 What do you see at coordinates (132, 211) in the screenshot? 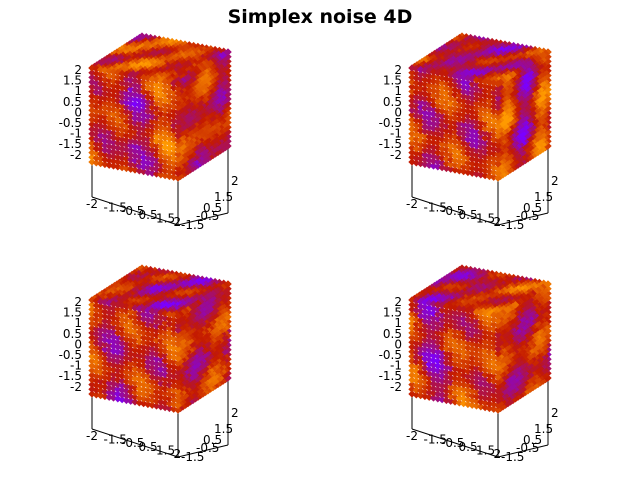
I see `x-tick-label: -0.5` at bounding box center [132, 211].